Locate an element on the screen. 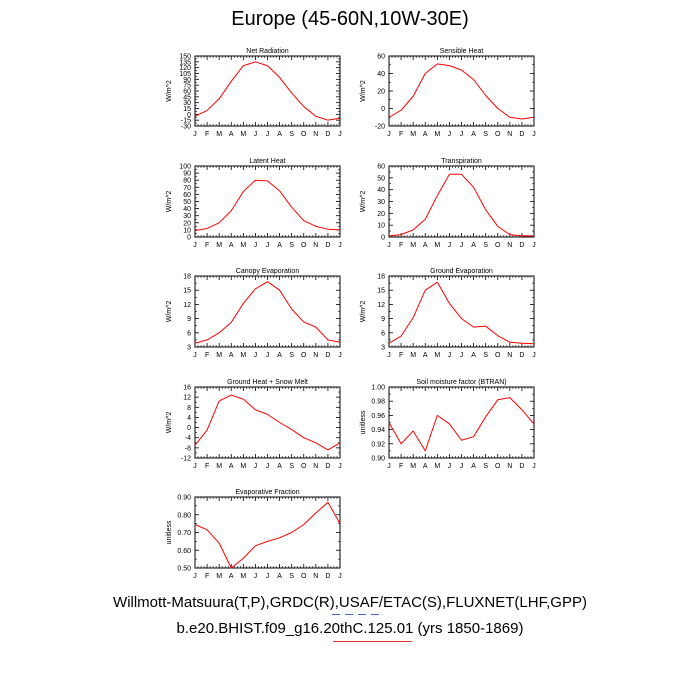 This screenshot has width=700, height=700. y-tick-label: 90 is located at coordinates (187, 80).